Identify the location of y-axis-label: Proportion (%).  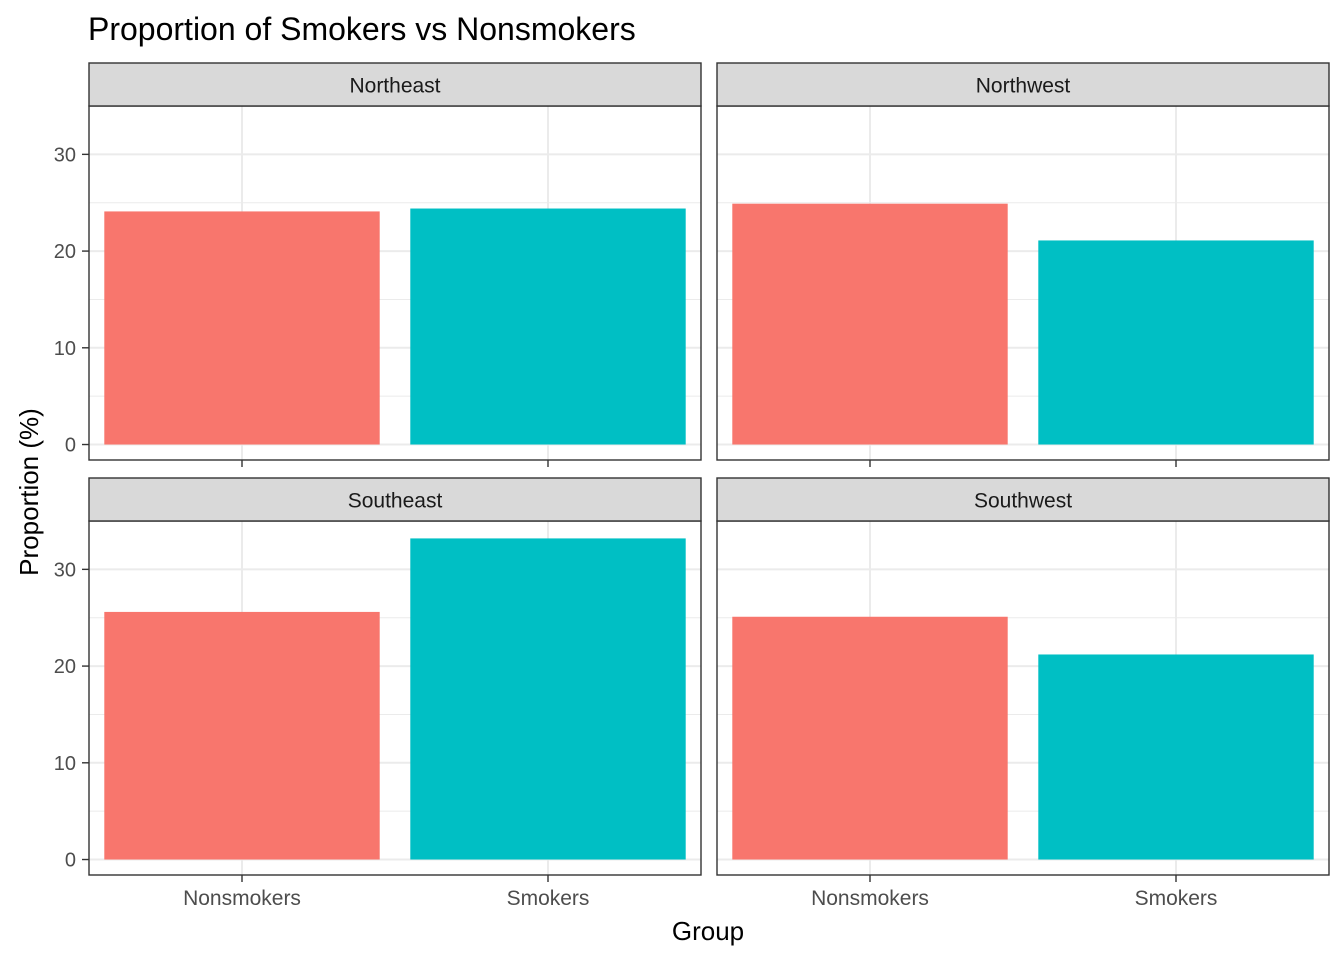
(29, 492).